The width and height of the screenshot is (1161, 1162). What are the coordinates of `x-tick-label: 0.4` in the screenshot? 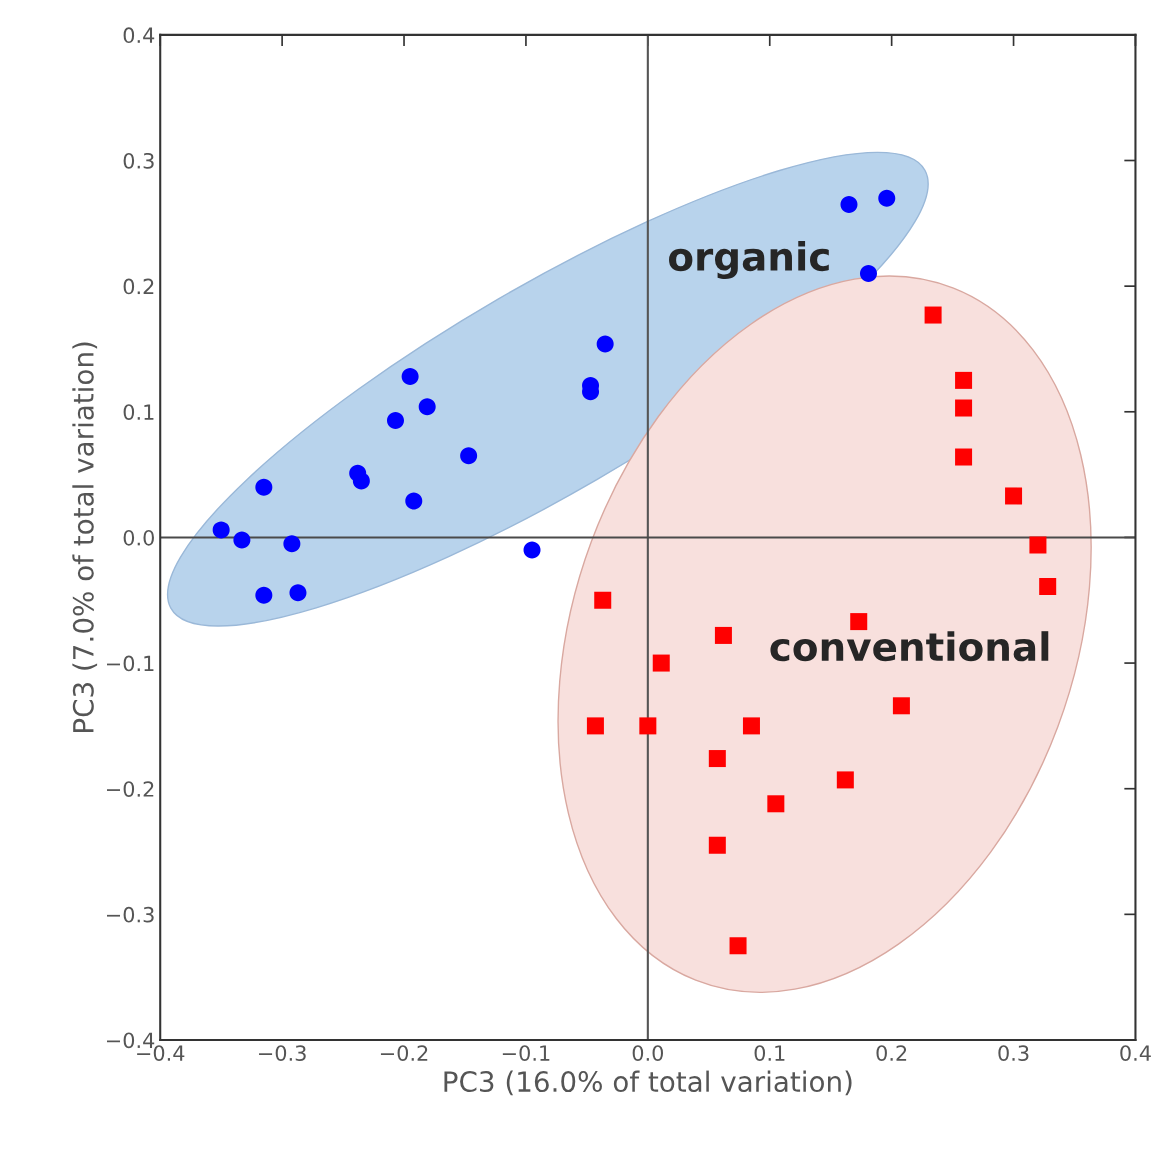 It's located at (1135, 1053).